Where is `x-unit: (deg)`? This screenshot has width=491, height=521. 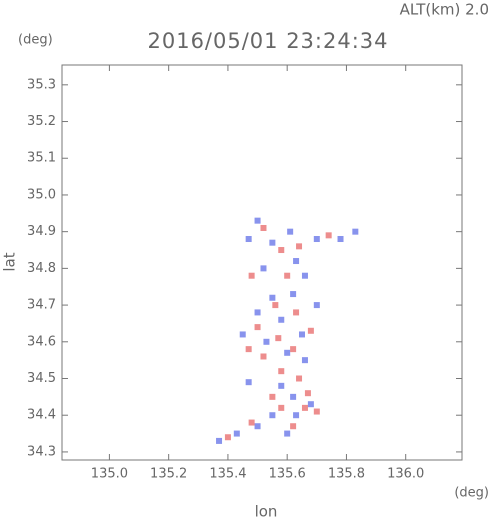
x-unit: (deg) is located at coordinates (471, 493).